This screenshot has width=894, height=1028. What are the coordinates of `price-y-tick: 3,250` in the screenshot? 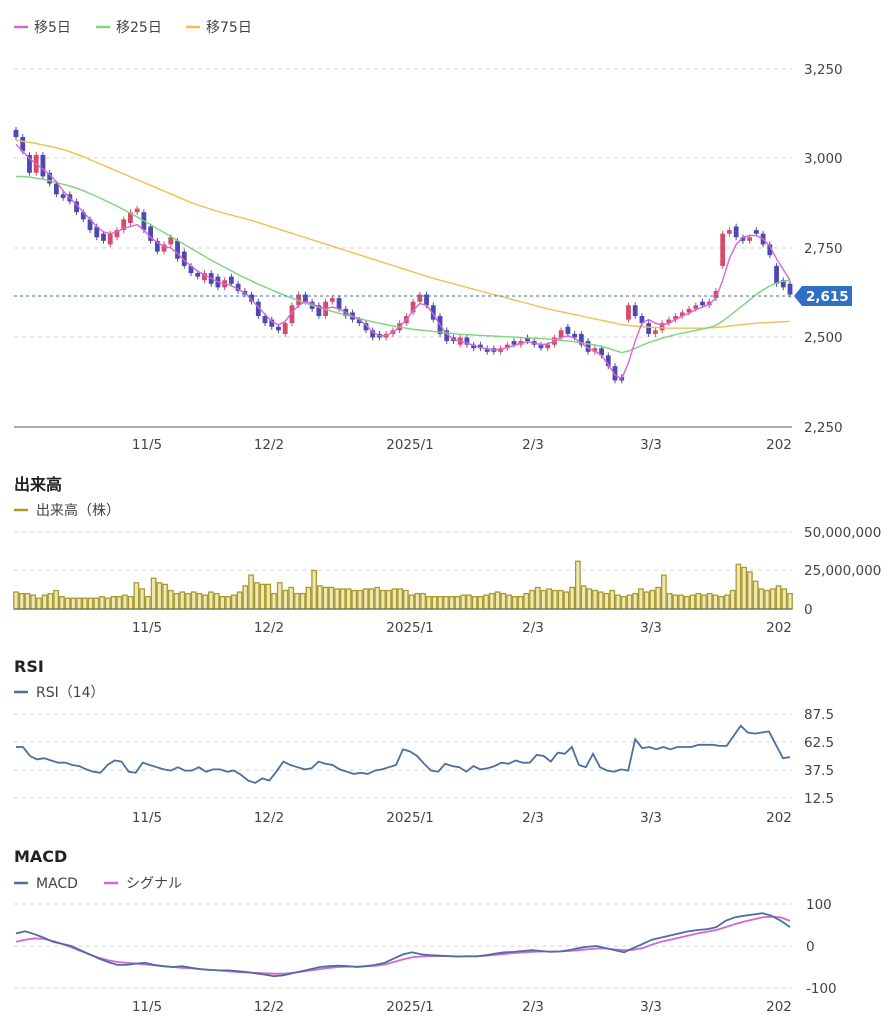 It's located at (823, 70).